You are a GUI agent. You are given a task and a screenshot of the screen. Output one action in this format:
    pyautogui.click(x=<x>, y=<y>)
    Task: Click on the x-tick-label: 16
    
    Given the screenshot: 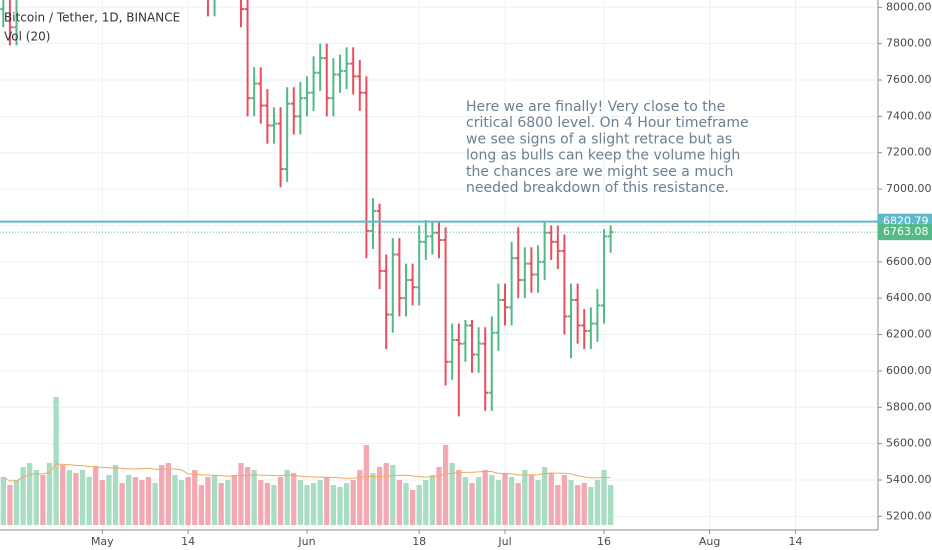 What is the action you would take?
    pyautogui.click(x=604, y=541)
    